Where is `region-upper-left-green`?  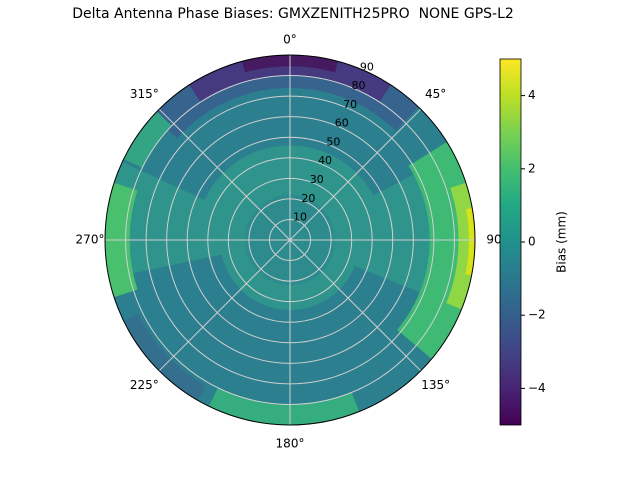 region-upper-left-green is located at coordinates (147, 139).